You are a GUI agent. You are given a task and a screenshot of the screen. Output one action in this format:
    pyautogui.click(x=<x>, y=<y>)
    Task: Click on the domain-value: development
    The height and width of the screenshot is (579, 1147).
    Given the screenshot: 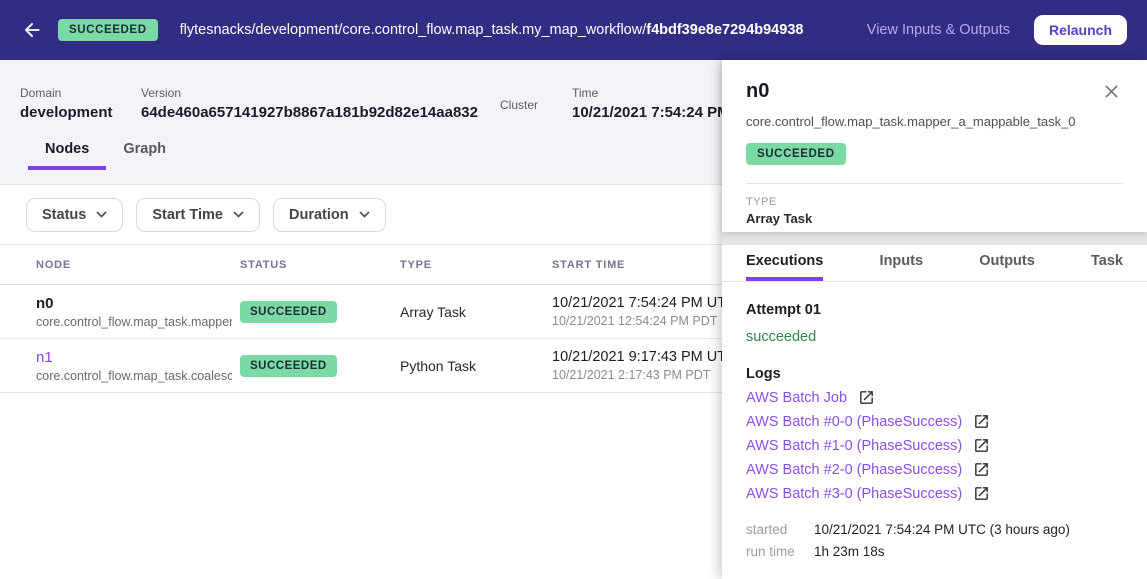 What is the action you would take?
    pyautogui.click(x=66, y=112)
    